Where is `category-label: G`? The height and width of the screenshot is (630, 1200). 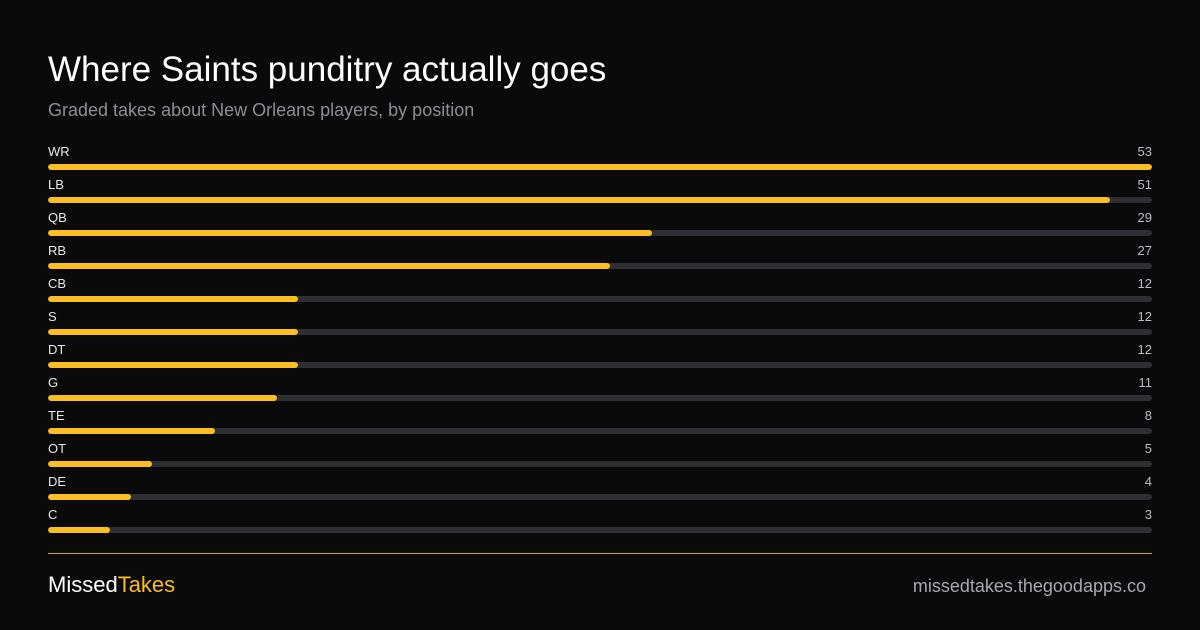 category-label: G is located at coordinates (53, 382).